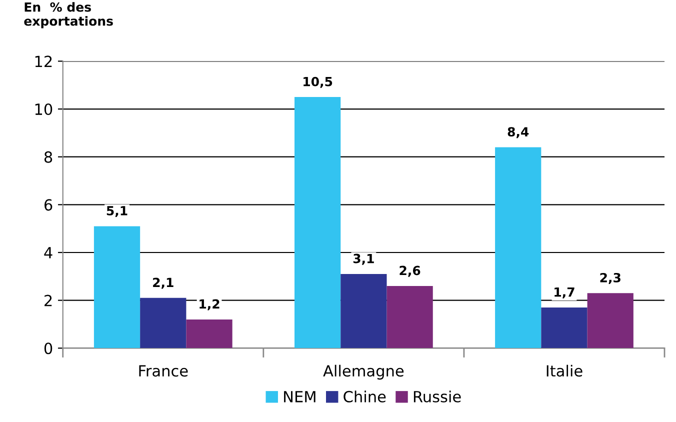 Image resolution: width=676 pixels, height=422 pixels. I want to click on data-label: 10,5, so click(318, 82).